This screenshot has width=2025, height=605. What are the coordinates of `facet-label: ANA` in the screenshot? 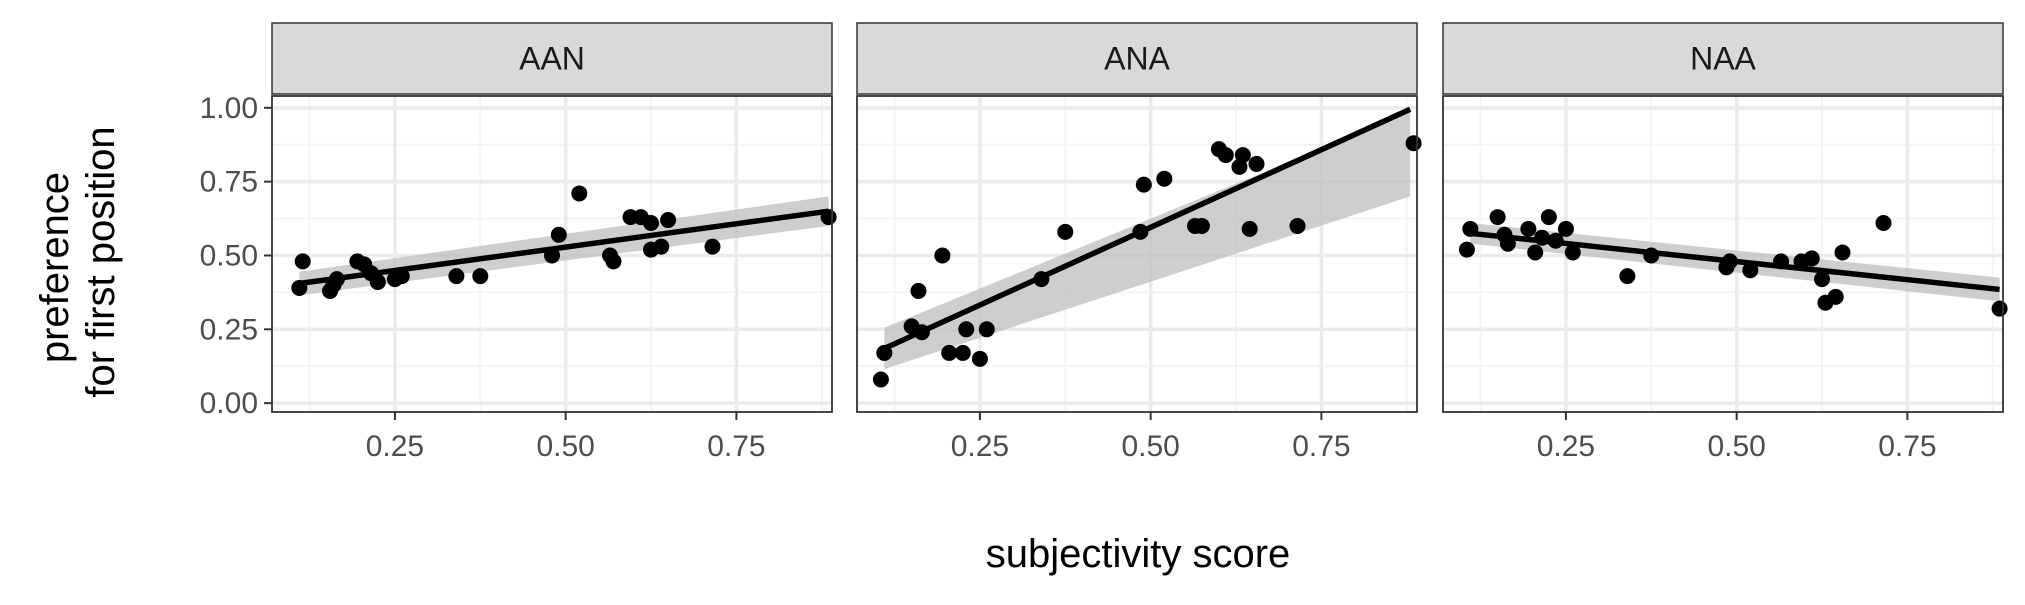 It's located at (1137, 59).